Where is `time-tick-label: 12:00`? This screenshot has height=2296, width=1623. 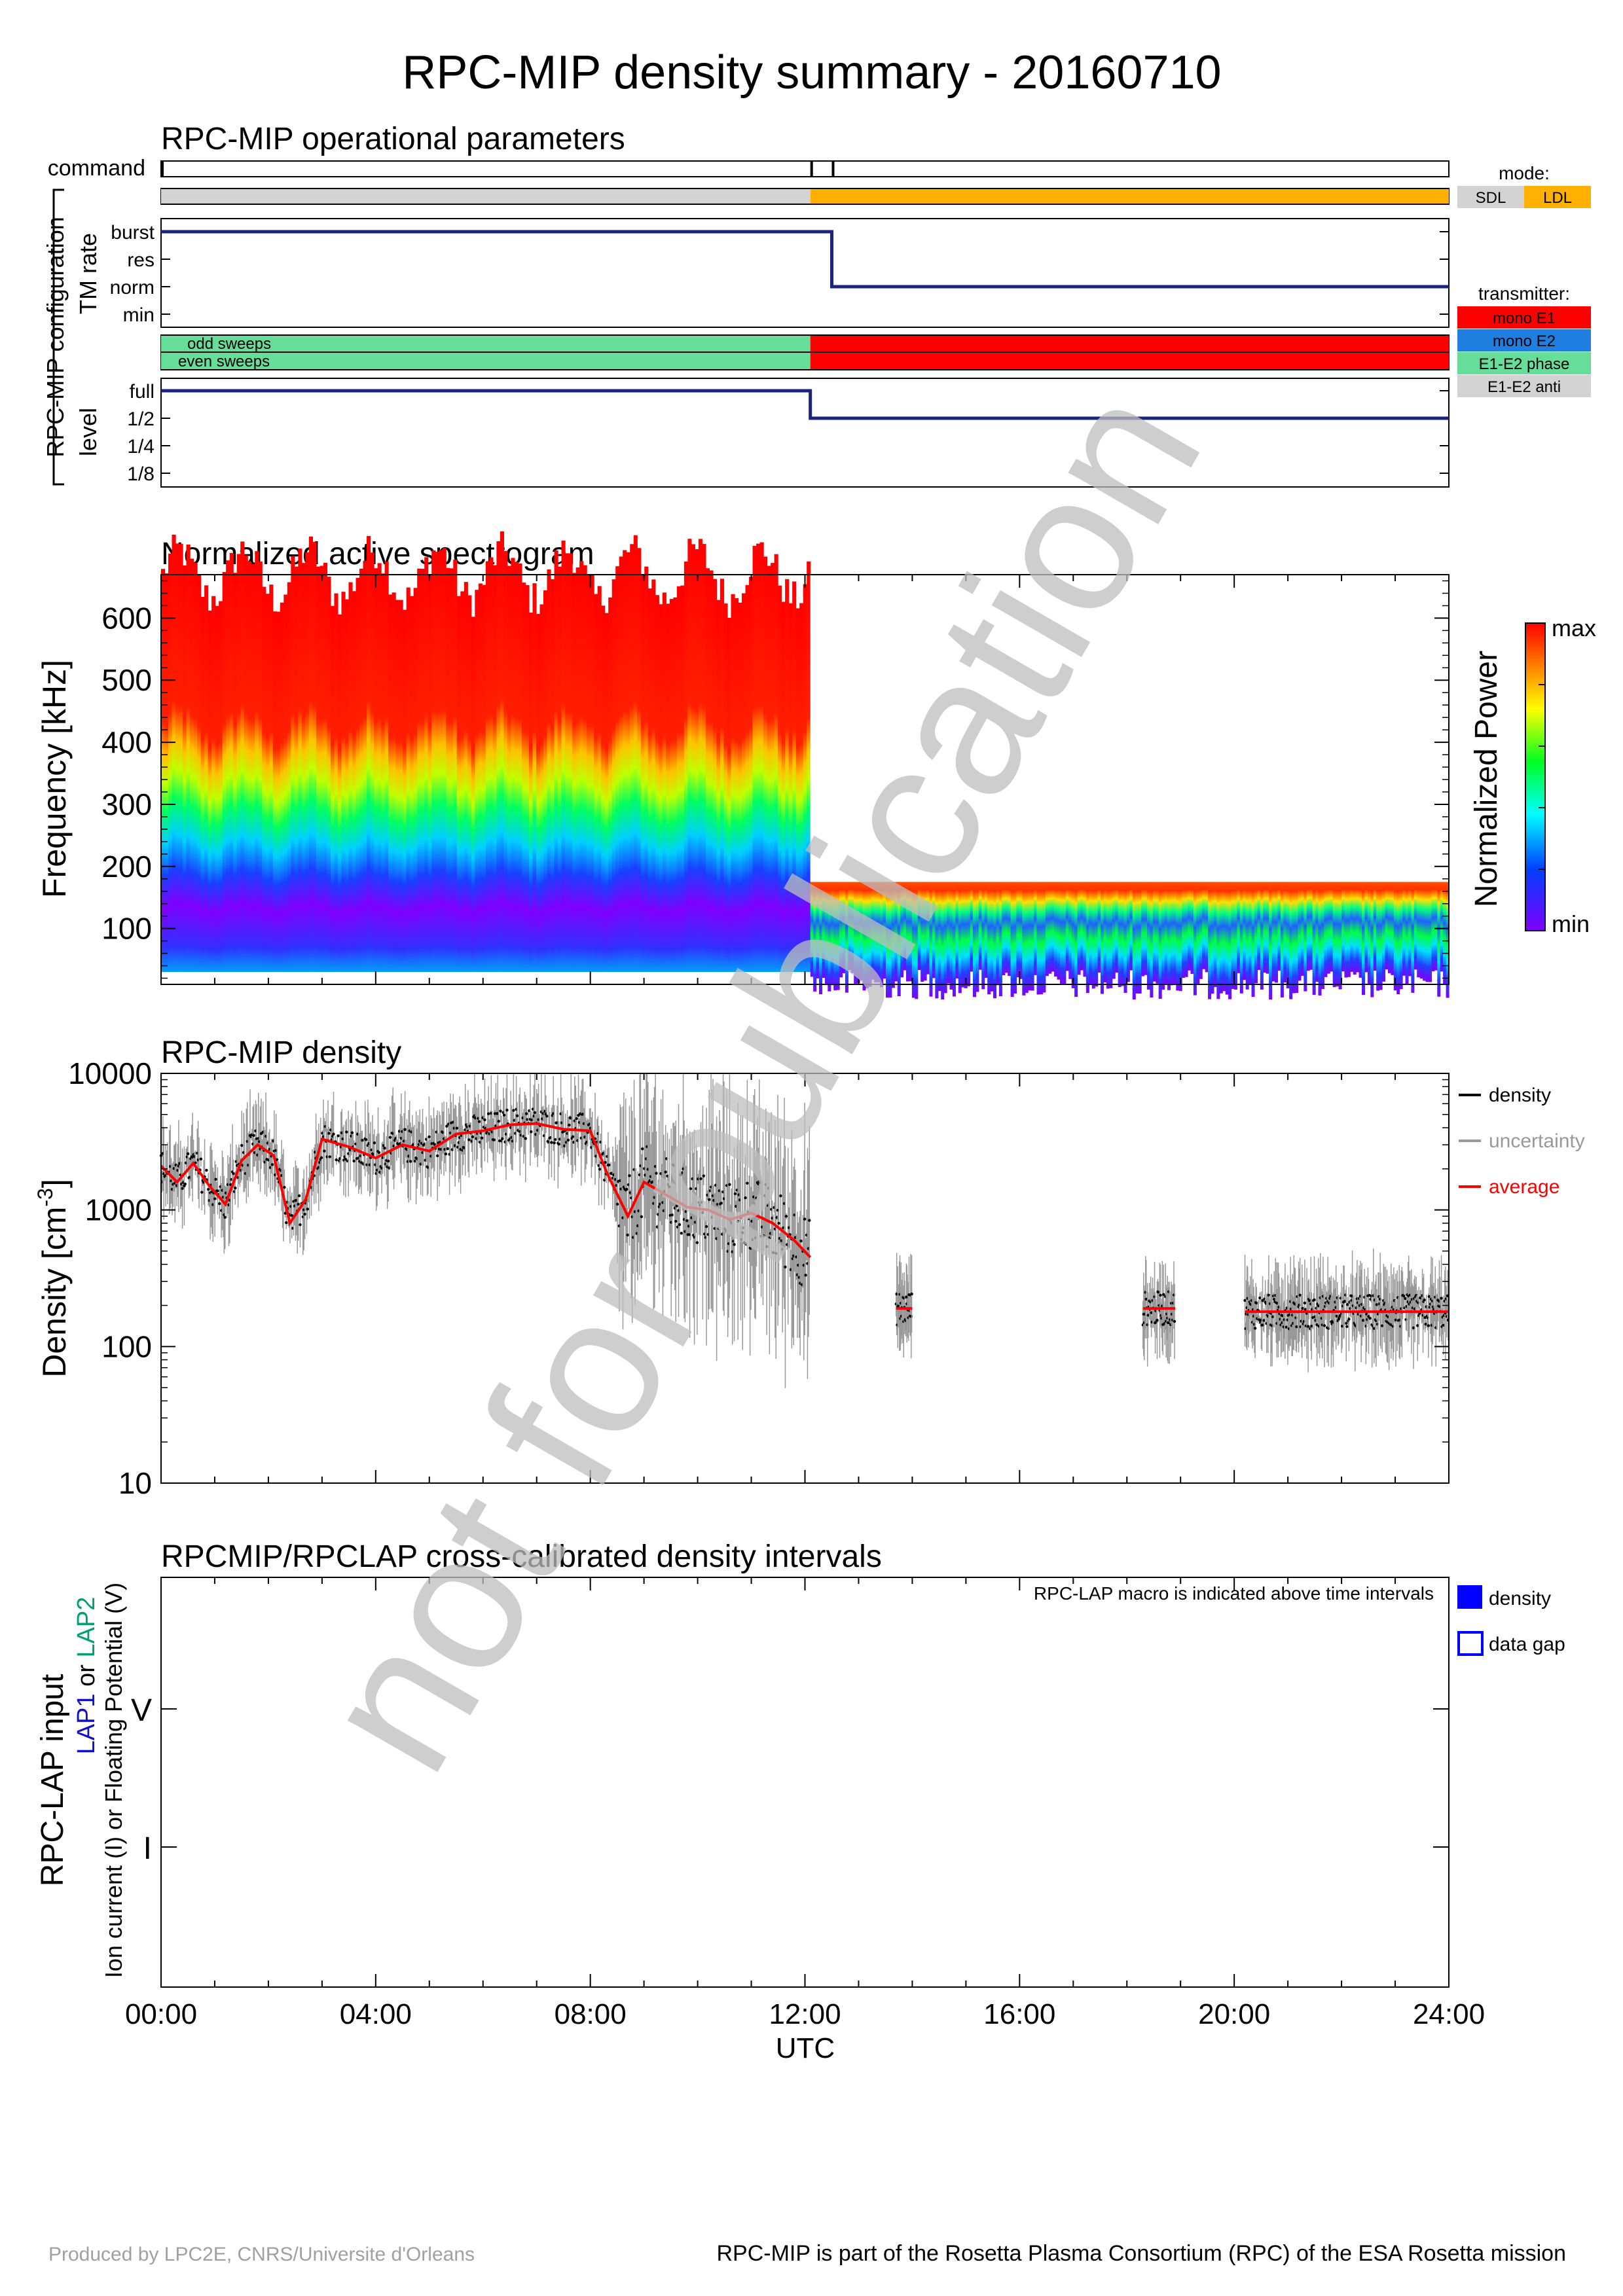
time-tick-label: 12:00 is located at coordinates (805, 2014).